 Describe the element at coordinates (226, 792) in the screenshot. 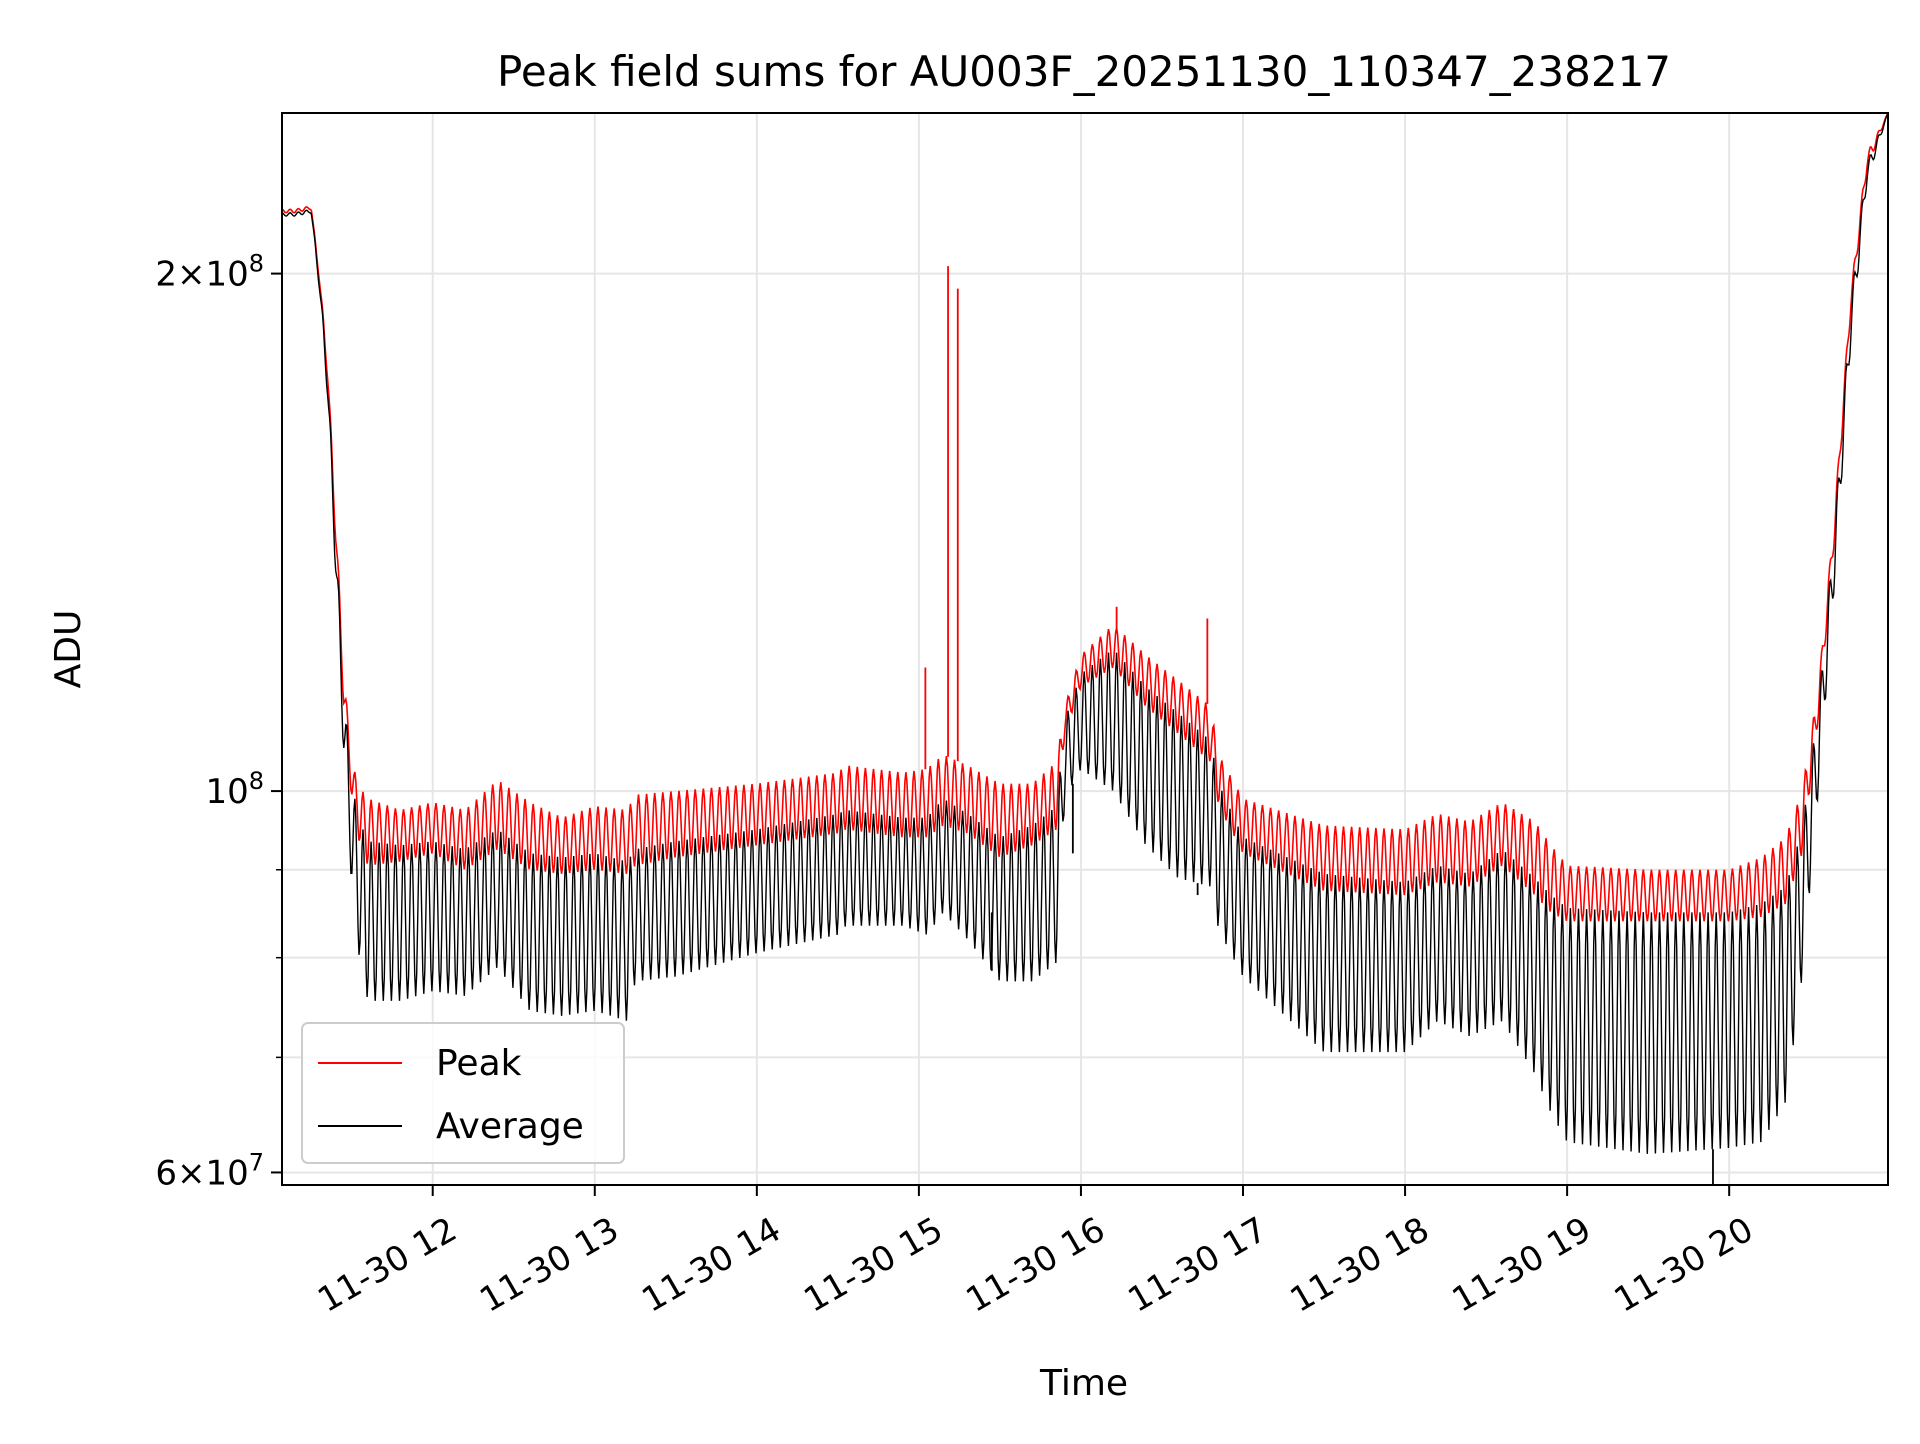

I see `y-tick-base: 10` at that location.